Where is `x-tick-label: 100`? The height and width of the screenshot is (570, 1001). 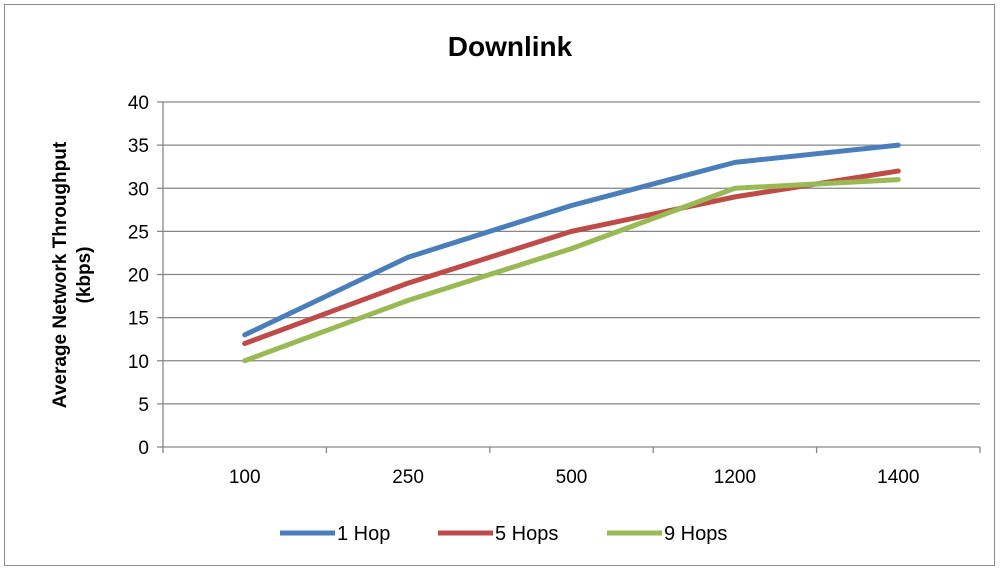
x-tick-label: 100 is located at coordinates (245, 477).